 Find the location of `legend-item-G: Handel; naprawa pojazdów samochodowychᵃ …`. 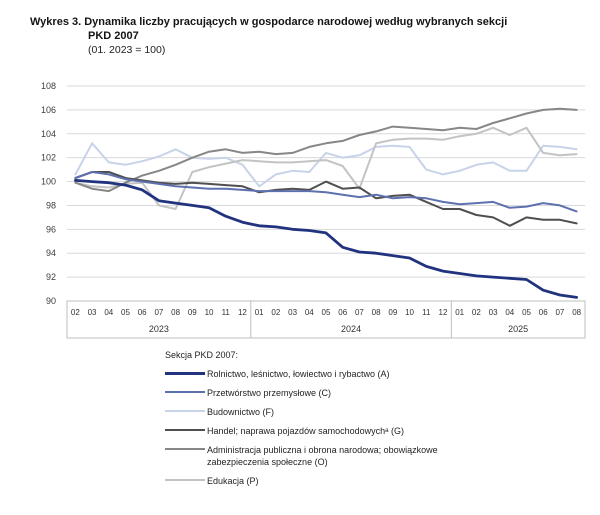

legend-item-G: Handel; naprawa pojazdów samochodowychᵃ … is located at coordinates (370, 431).